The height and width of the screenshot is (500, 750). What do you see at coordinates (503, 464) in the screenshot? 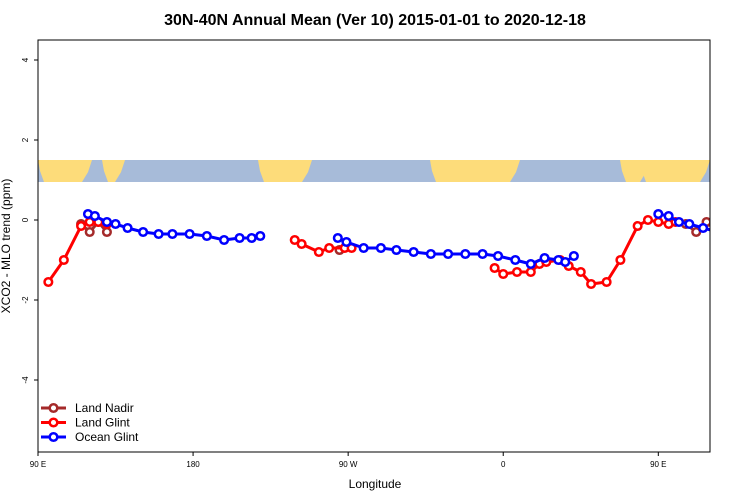
I see `x-tick-label: 0` at bounding box center [503, 464].